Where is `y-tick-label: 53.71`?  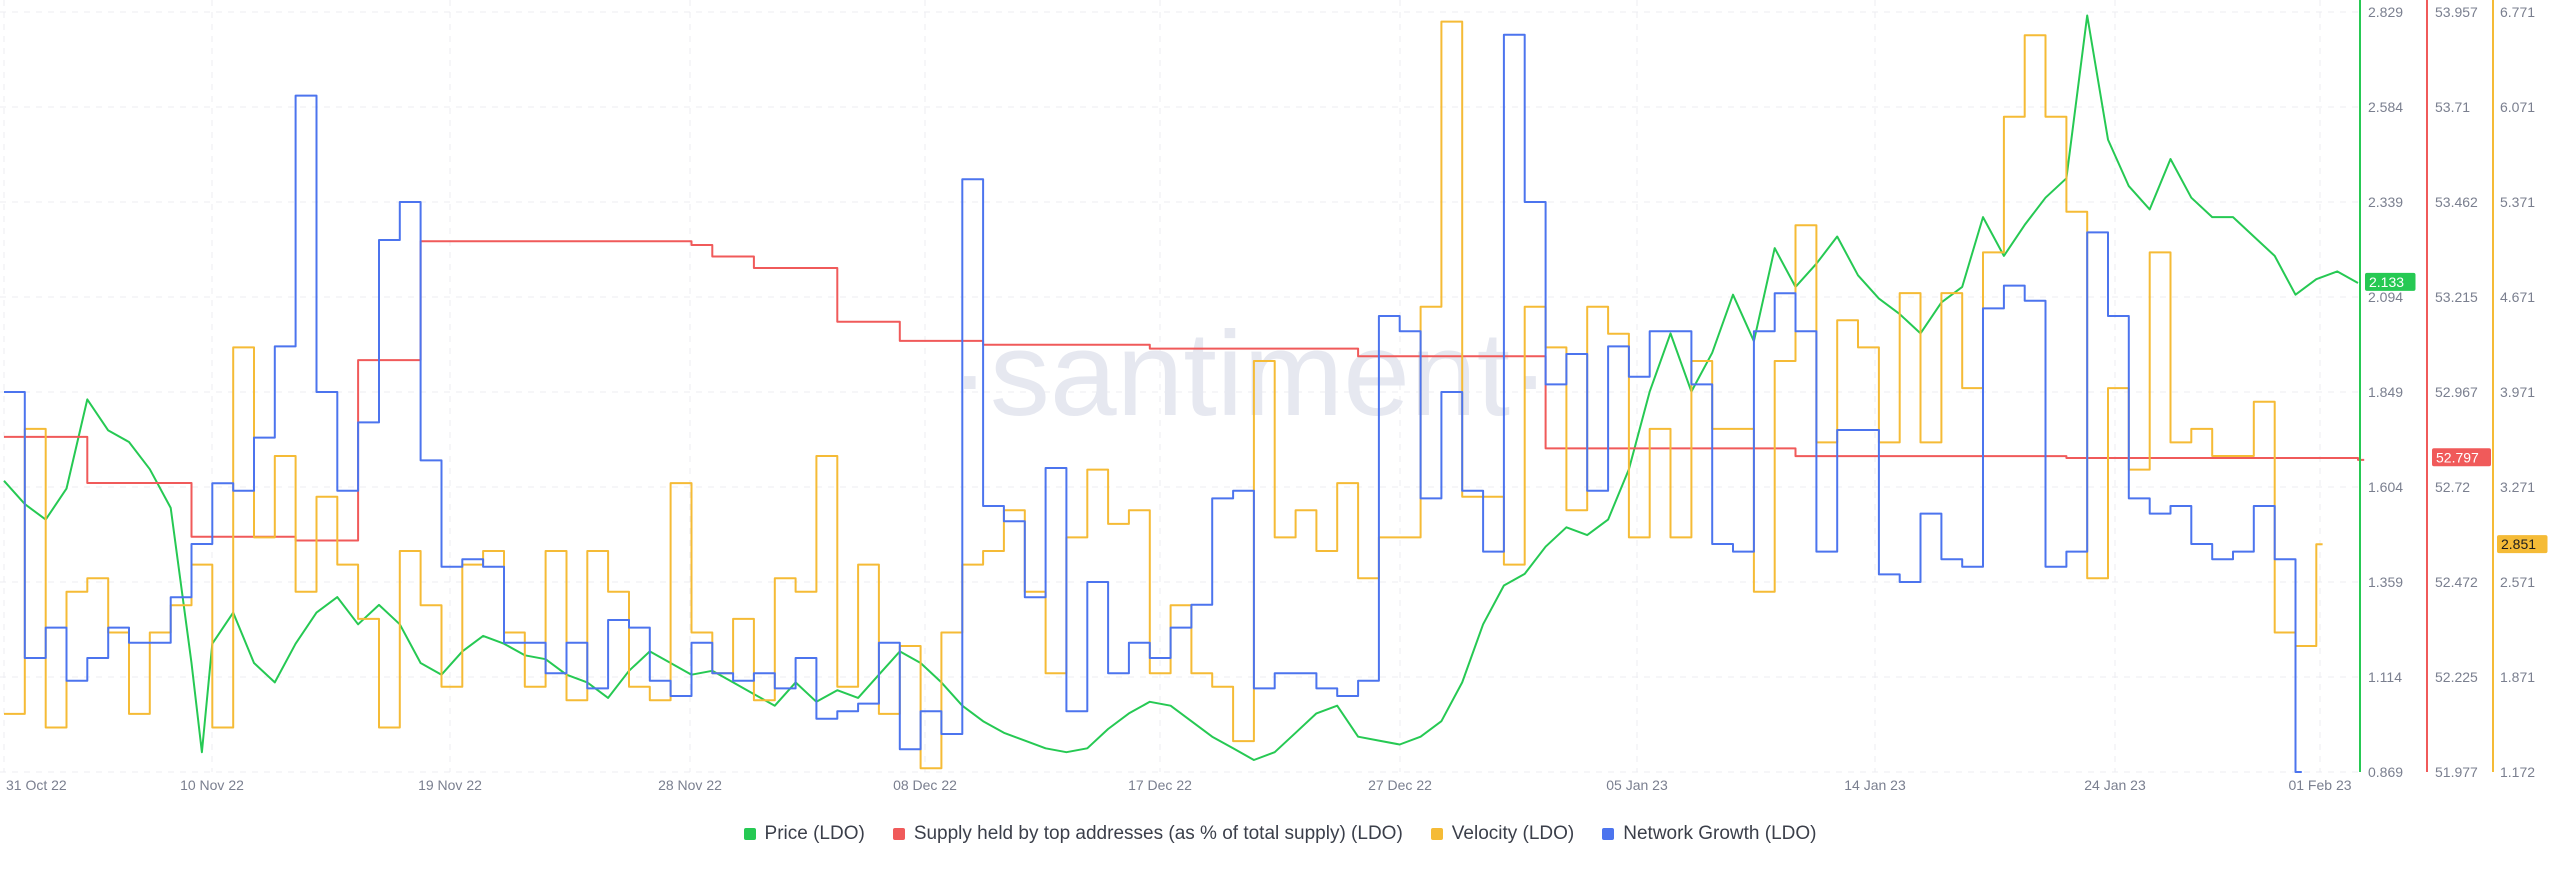 y-tick-label: 53.71 is located at coordinates (2452, 107).